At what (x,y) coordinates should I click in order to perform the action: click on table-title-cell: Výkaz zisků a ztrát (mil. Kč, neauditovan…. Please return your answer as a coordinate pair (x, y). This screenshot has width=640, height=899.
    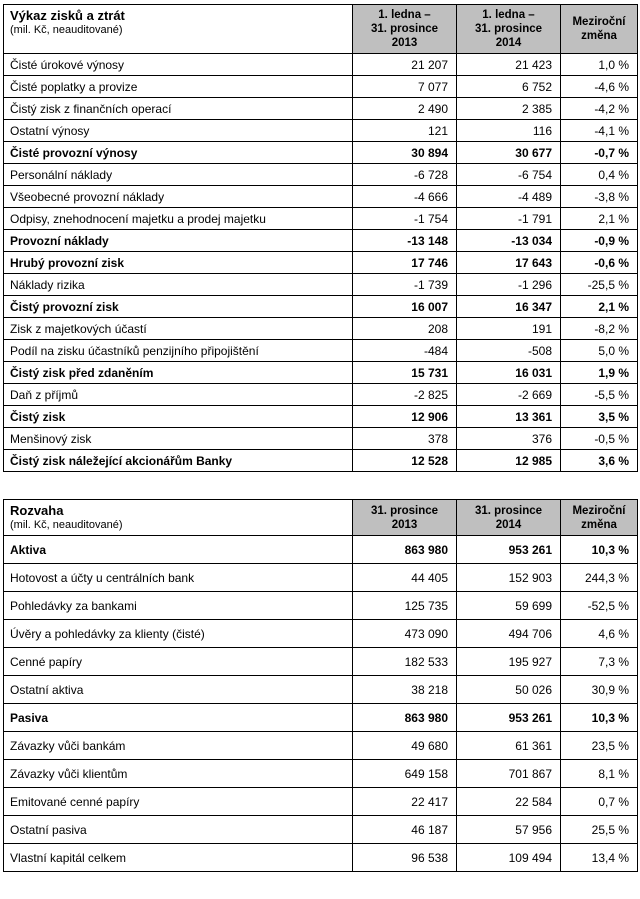
    Looking at the image, I should click on (178, 29).